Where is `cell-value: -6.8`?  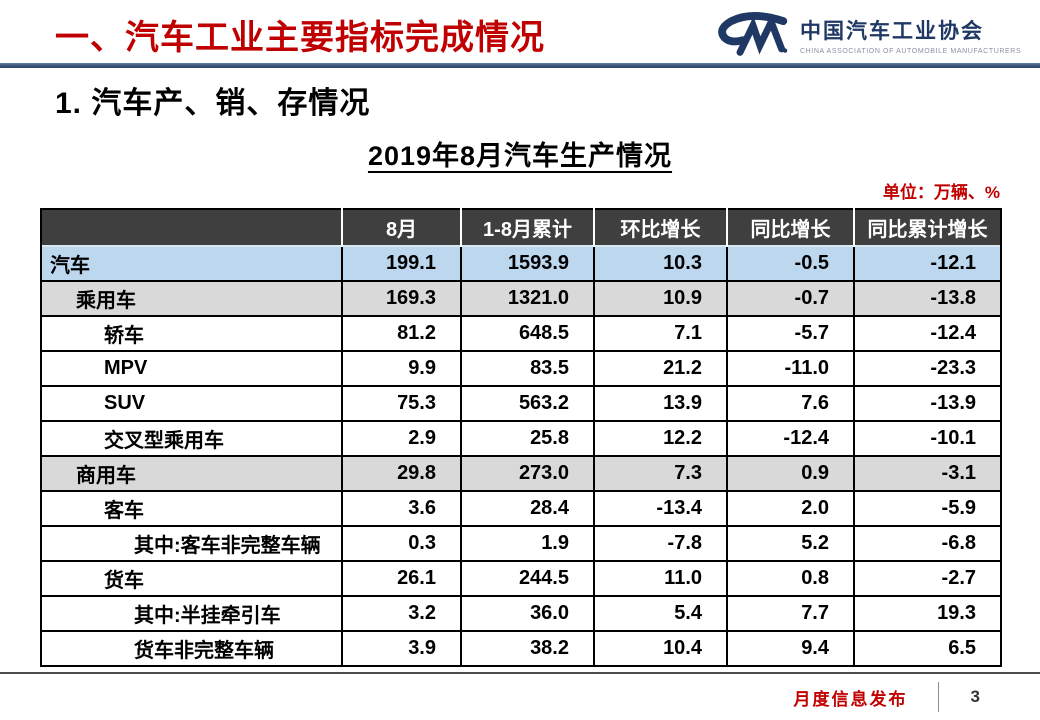 cell-value: -6.8 is located at coordinates (927, 543).